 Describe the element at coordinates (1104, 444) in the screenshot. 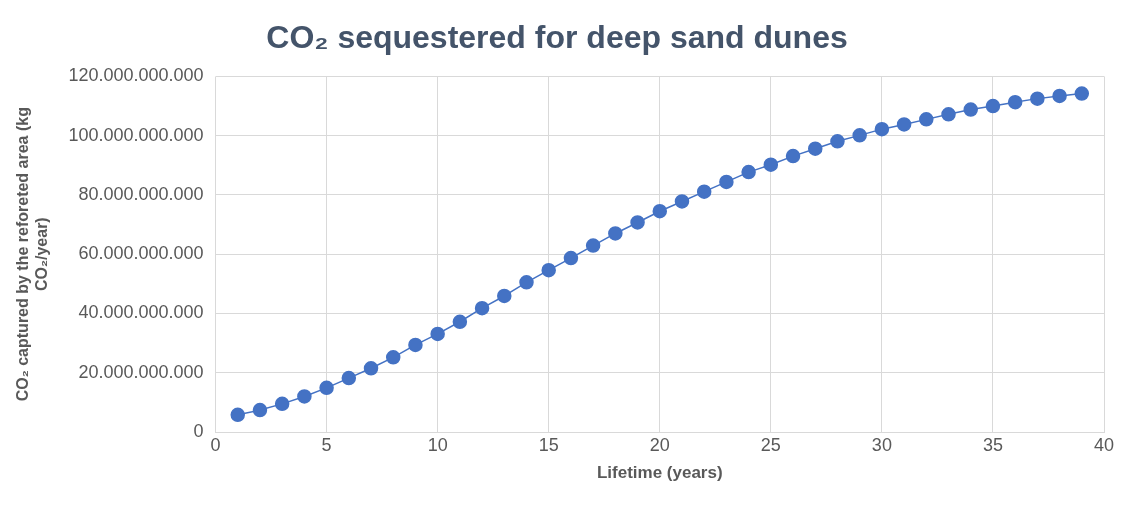

I see `x-tick-label: 40` at that location.